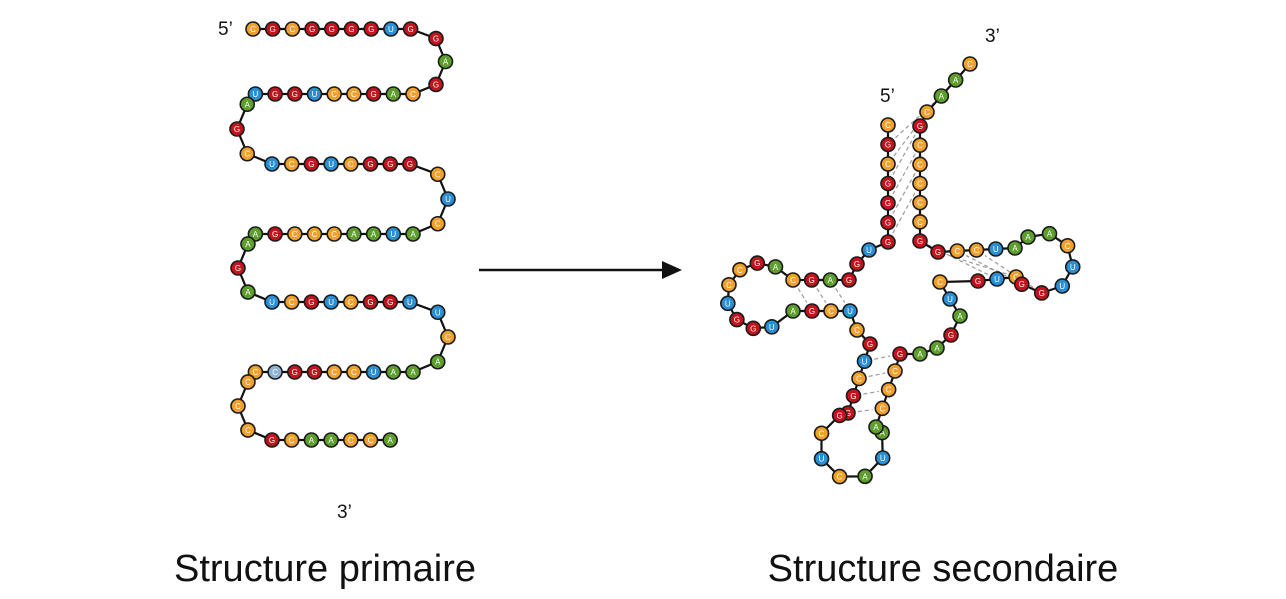 The image size is (1286, 599). What do you see at coordinates (344, 512) in the screenshot?
I see `primary-three-prime-label: 3’` at bounding box center [344, 512].